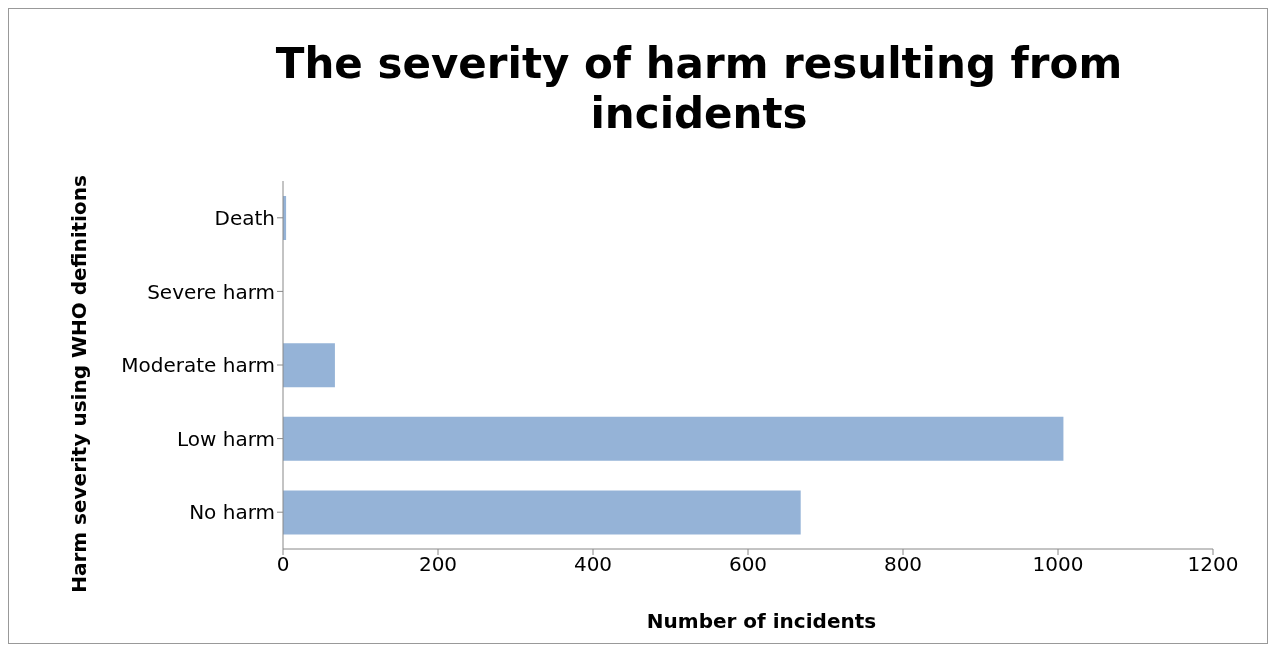  Describe the element at coordinates (244, 217) in the screenshot. I see `y-tick-label: Death` at that location.